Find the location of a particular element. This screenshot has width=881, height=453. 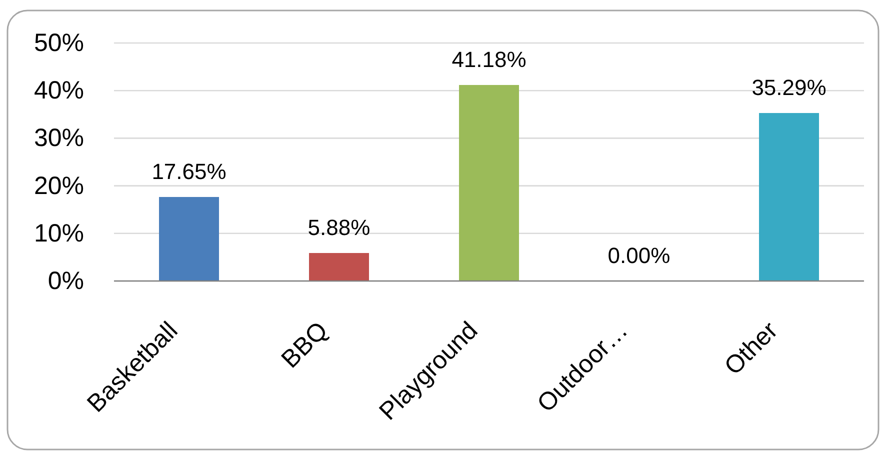

data-label: 35.29% is located at coordinates (789, 87).